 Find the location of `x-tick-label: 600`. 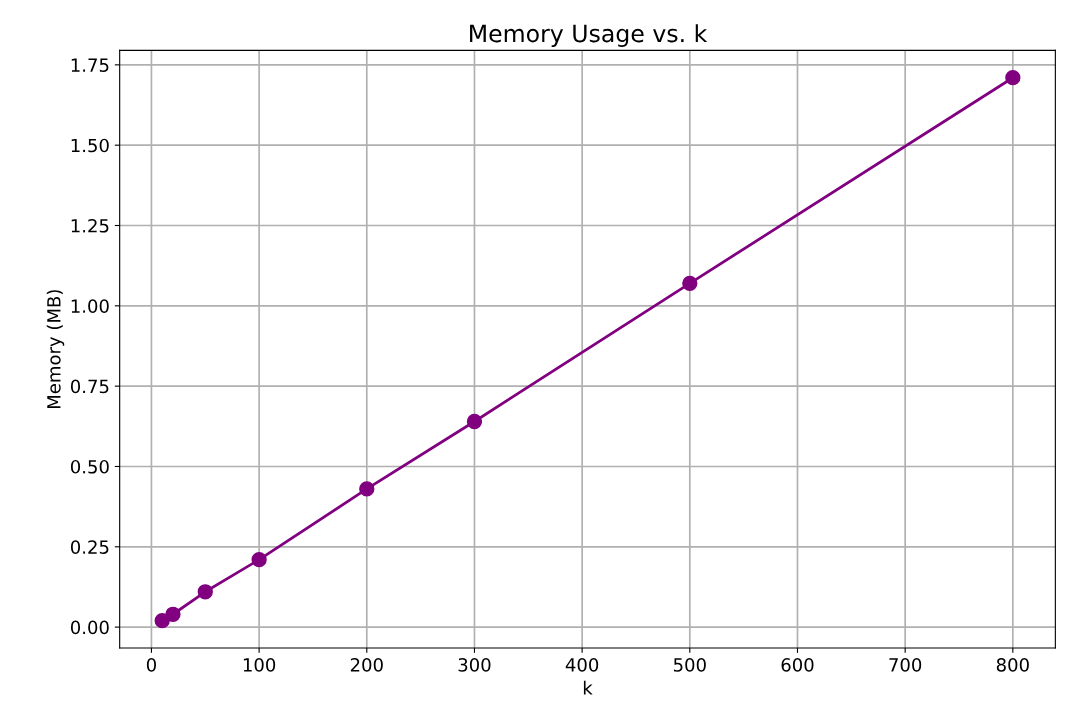

x-tick-label: 600 is located at coordinates (797, 665).